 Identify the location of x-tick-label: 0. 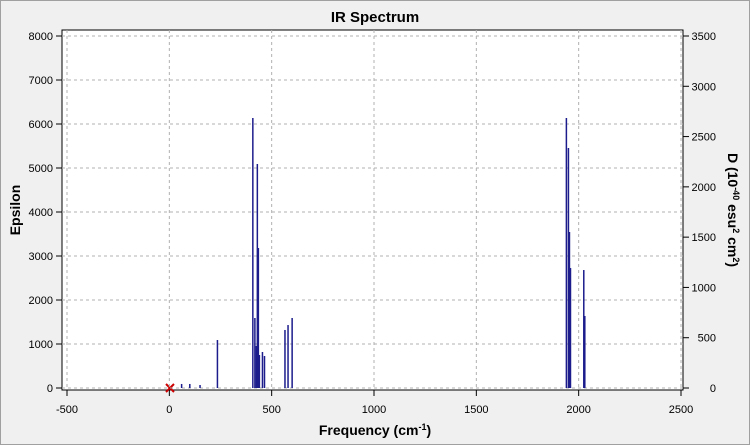
(169, 410).